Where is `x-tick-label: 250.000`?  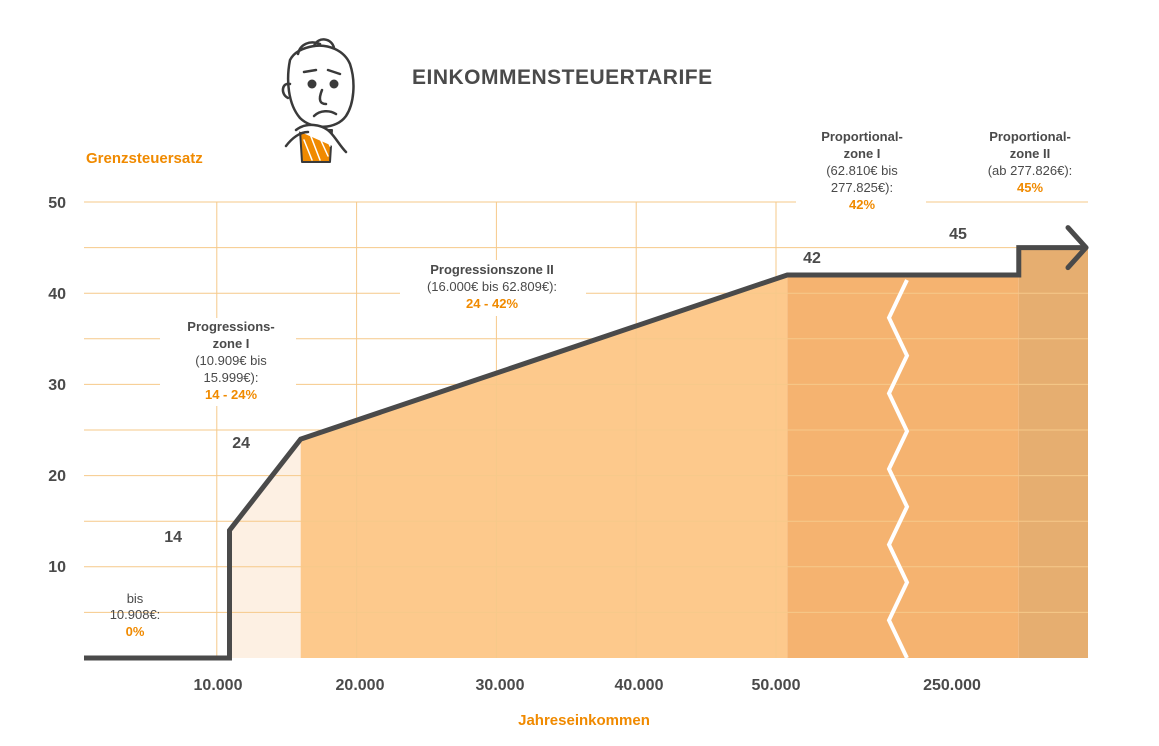
x-tick-label: 250.000 is located at coordinates (952, 685).